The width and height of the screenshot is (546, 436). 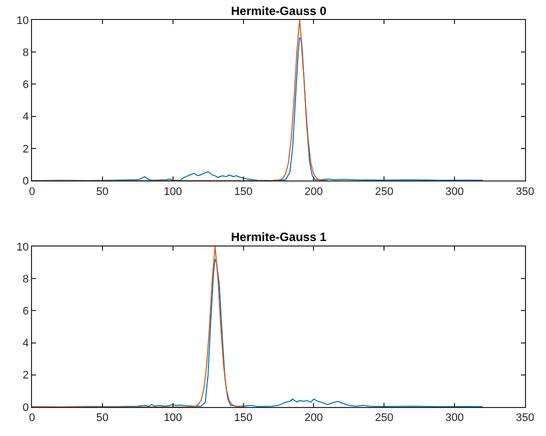 I want to click on chart-title: Hermite-Gauss 1, so click(x=279, y=237).